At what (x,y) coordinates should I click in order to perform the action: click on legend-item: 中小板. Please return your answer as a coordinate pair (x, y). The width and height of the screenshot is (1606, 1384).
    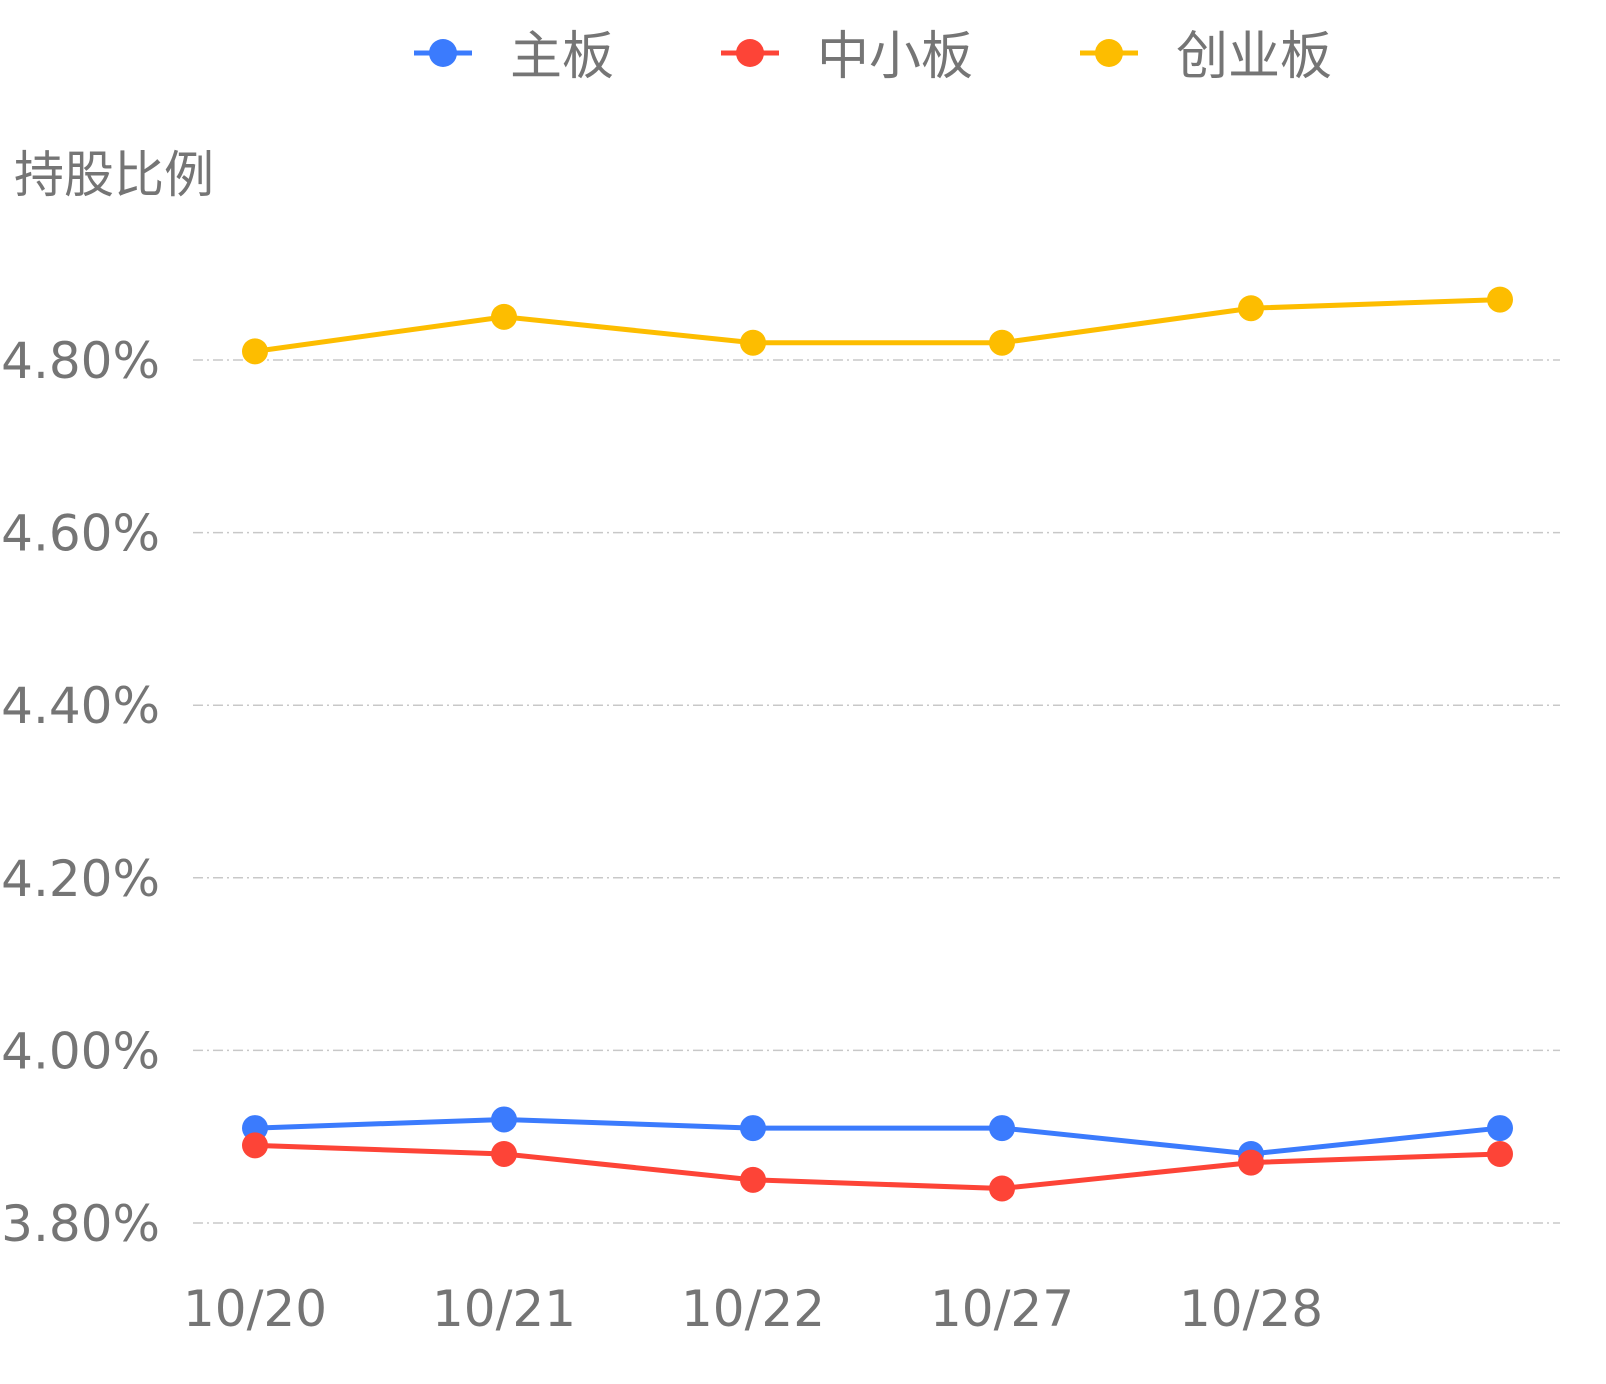
    Looking at the image, I should click on (847, 57).